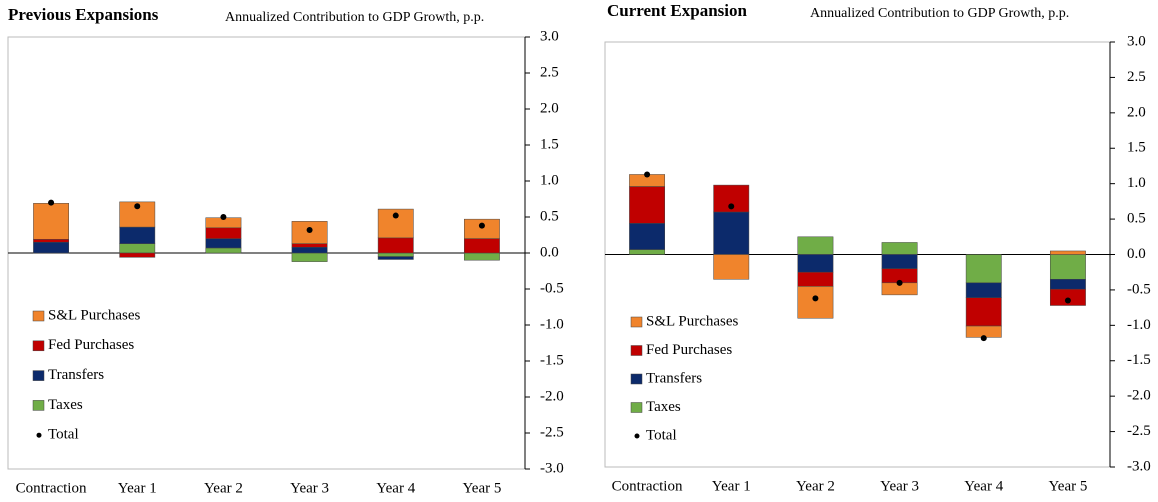 This screenshot has width=1158, height=502. What do you see at coordinates (549, 216) in the screenshot?
I see `y-tick-label: 0.5` at bounding box center [549, 216].